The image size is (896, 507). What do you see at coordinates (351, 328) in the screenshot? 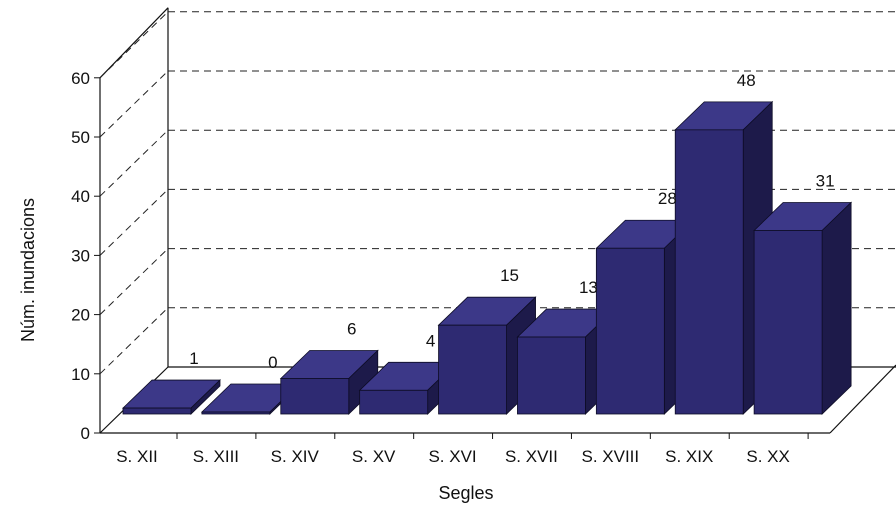
I see `data-label: 6` at bounding box center [351, 328].